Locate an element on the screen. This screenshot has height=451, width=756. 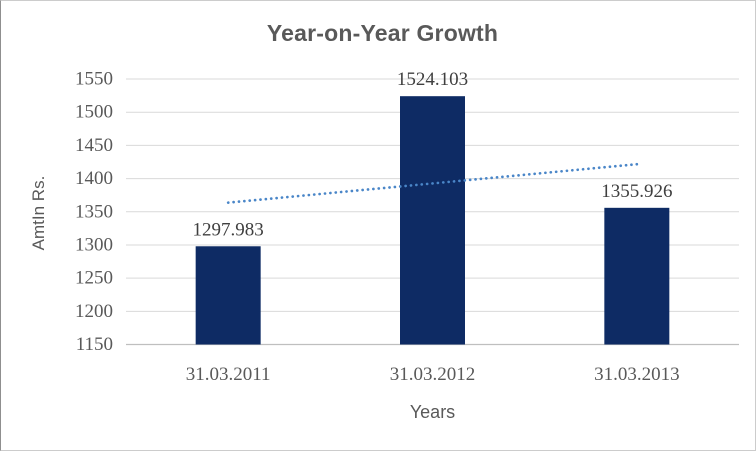
x-category-label: 31.03.2013 is located at coordinates (637, 374).